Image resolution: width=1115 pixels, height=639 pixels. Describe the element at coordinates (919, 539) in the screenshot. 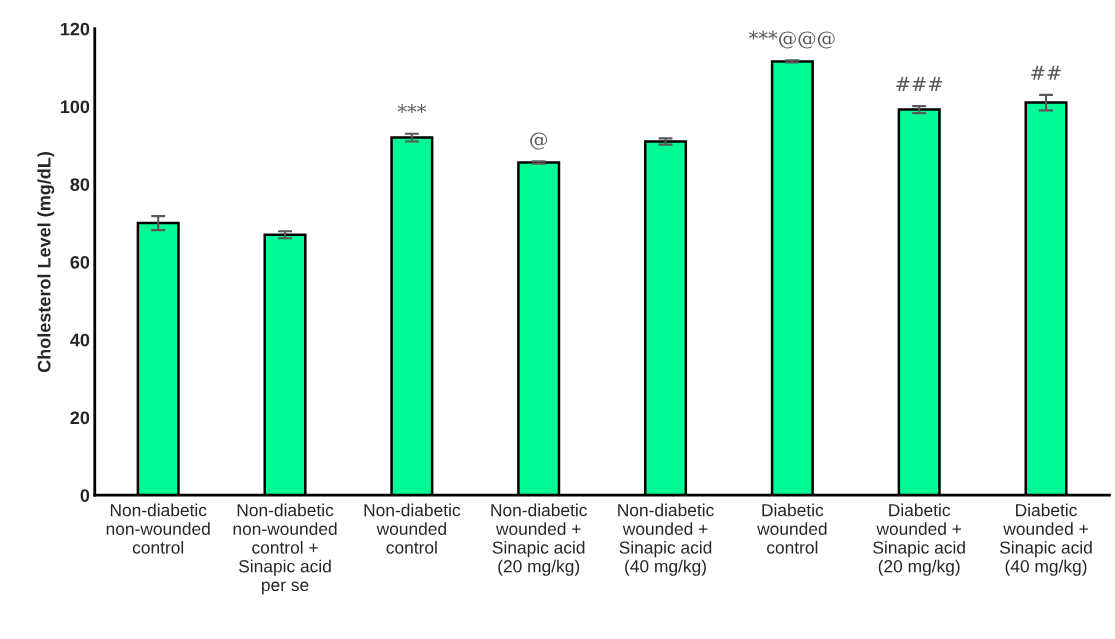

I see `x-tick-label: Diabetic wounded + Sinapic acid (20 mg/kg)` at that location.